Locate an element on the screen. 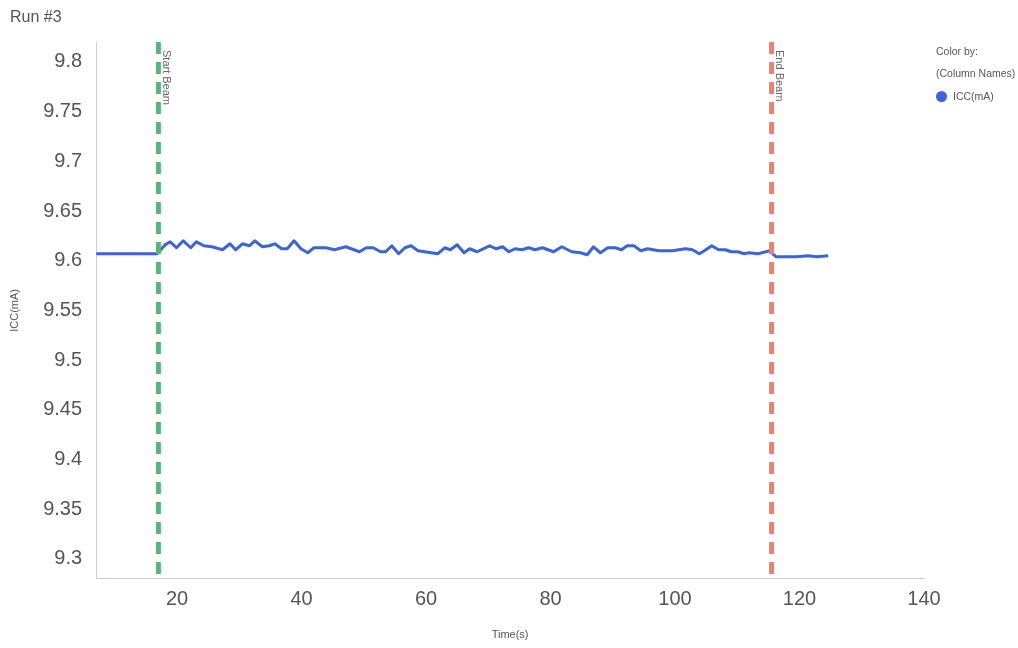  y-tick-label: 9.65 is located at coordinates (63, 209).